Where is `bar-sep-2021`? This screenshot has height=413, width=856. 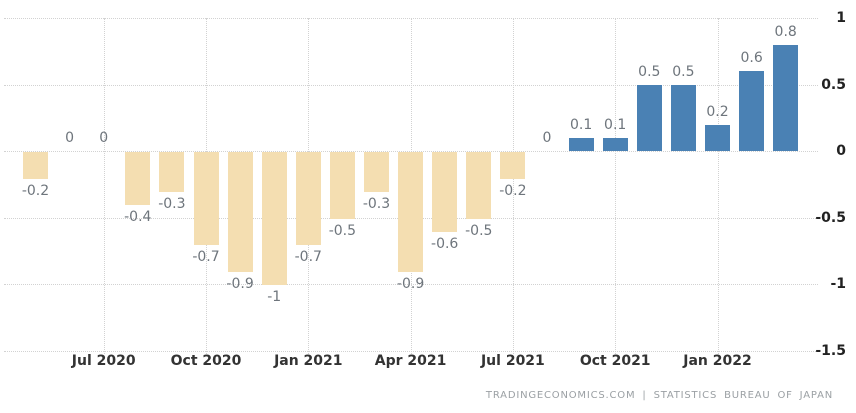
bar-sep-2021 is located at coordinates (581, 144).